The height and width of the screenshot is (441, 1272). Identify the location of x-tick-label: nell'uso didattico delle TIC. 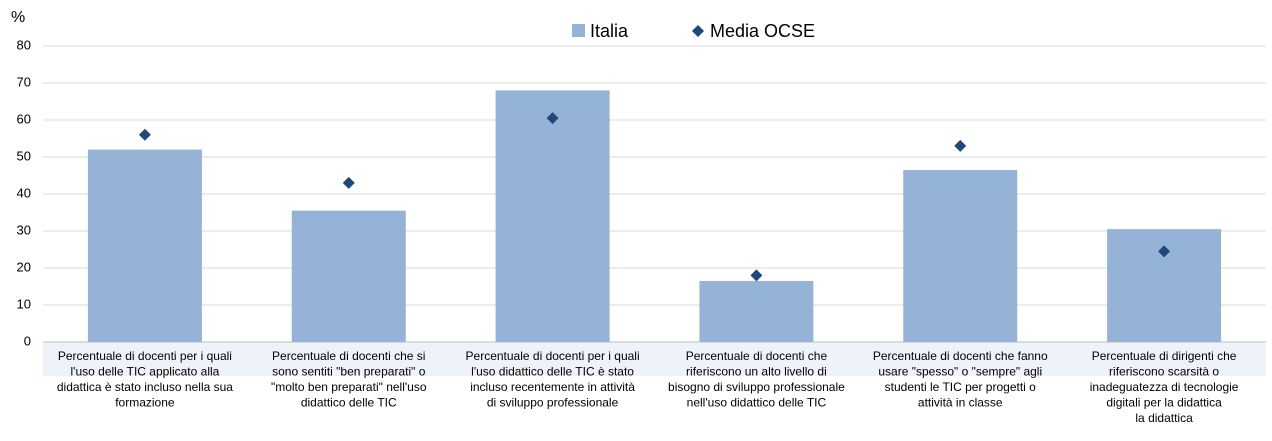
(757, 403).